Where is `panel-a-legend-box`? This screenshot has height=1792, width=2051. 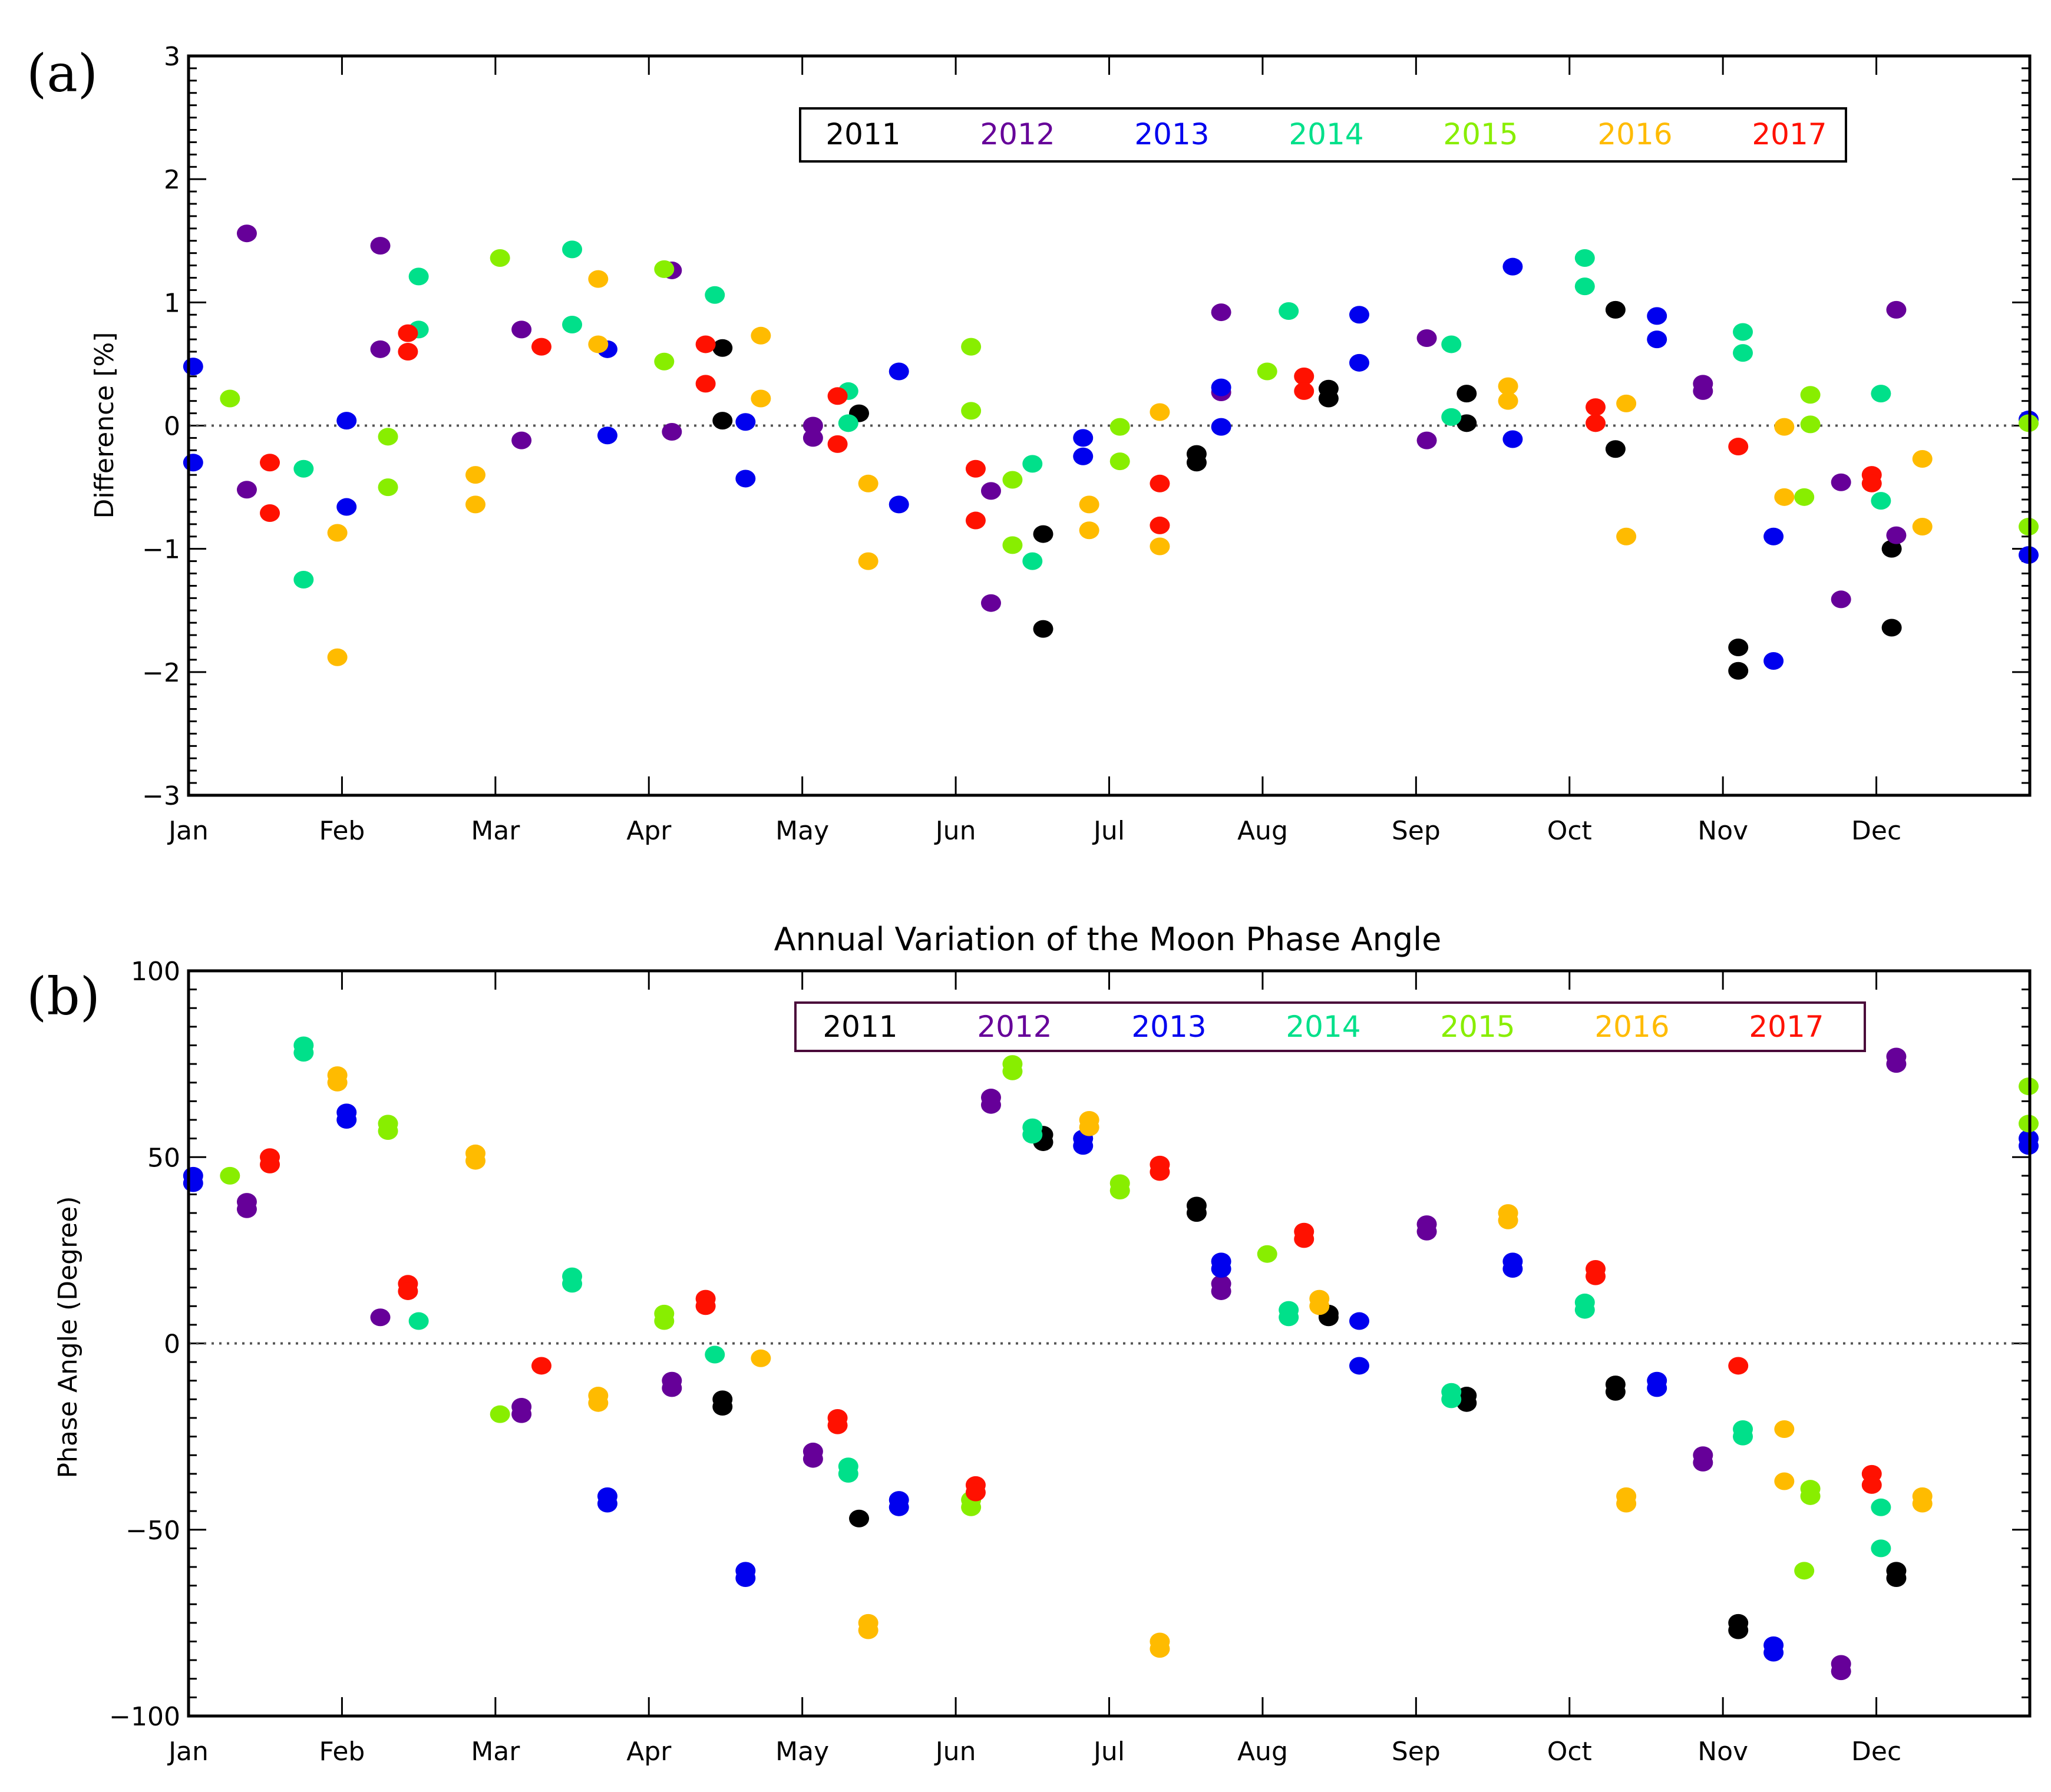
panel-a-legend-box is located at coordinates (1323, 135).